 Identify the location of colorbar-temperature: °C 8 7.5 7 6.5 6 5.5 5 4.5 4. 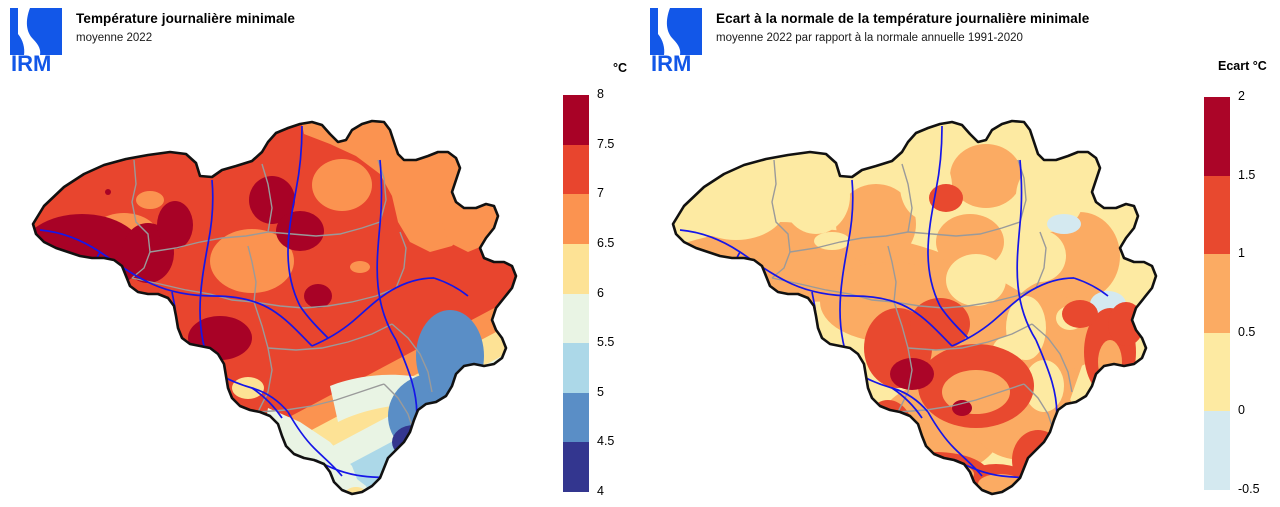
(590, 253).